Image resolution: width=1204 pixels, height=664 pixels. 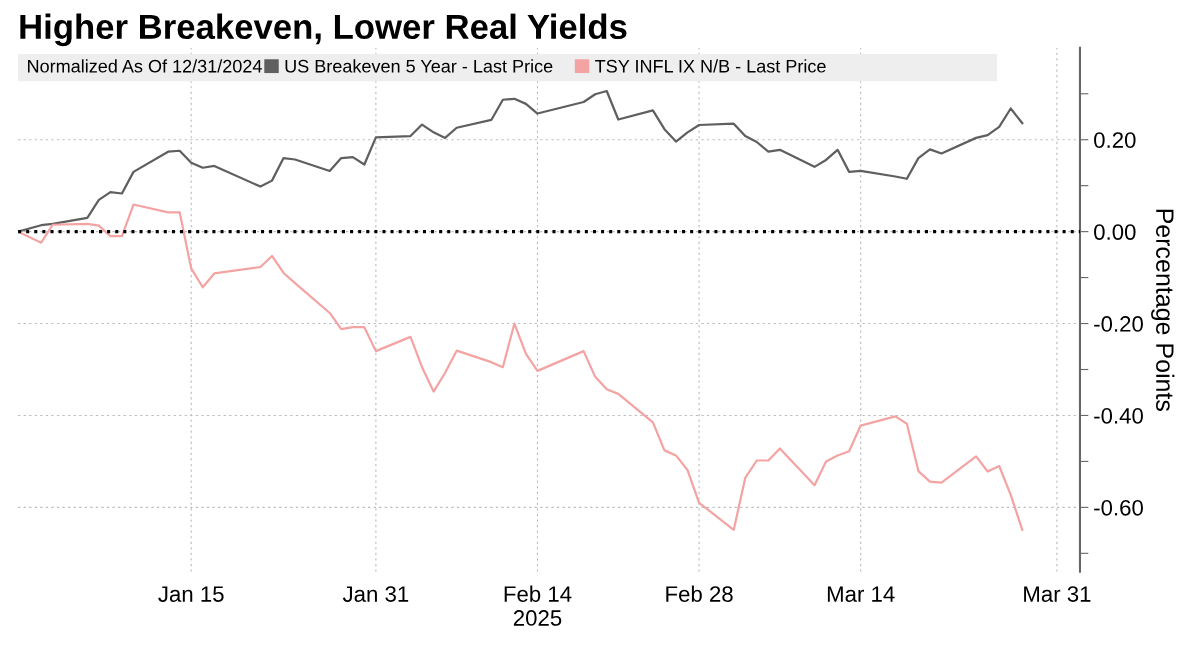 I want to click on x-tick-label: Mar 31, so click(x=1057, y=594).